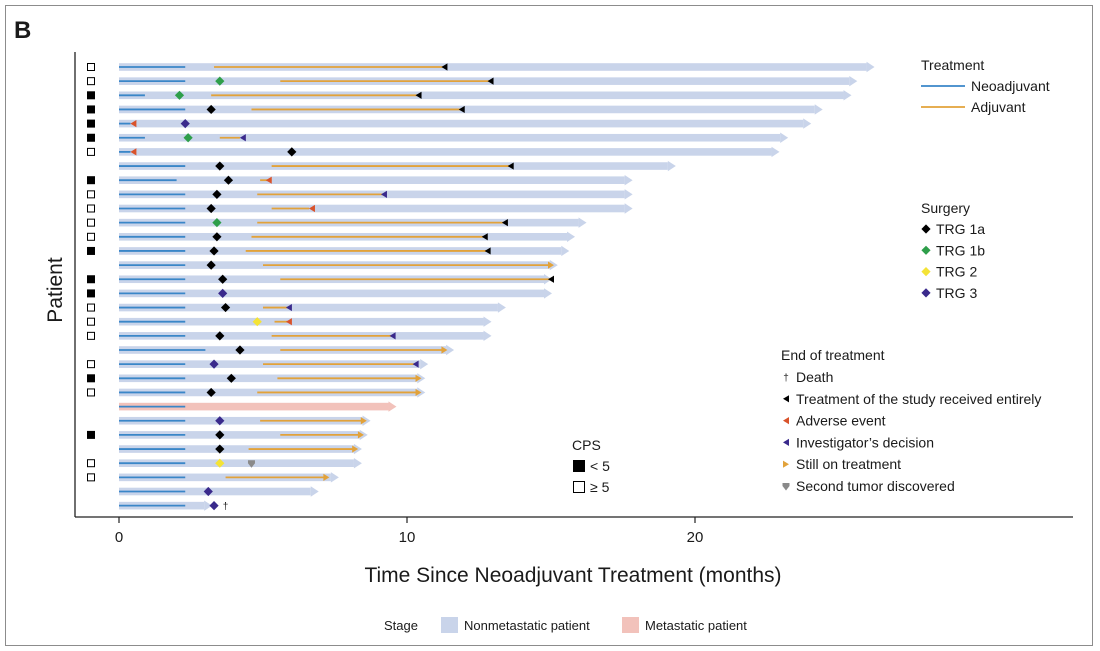  I want to click on legend-end-inv-icon, so click(786, 442).